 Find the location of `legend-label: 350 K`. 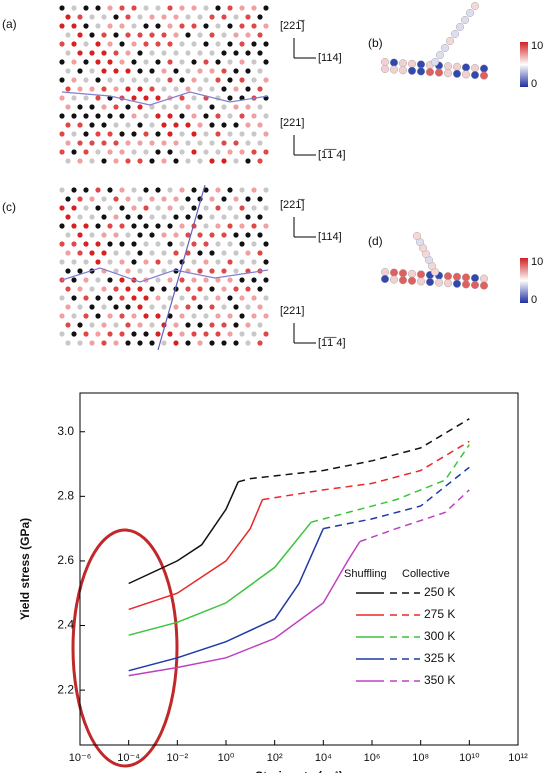

legend-label: 350 K is located at coordinates (439, 680).